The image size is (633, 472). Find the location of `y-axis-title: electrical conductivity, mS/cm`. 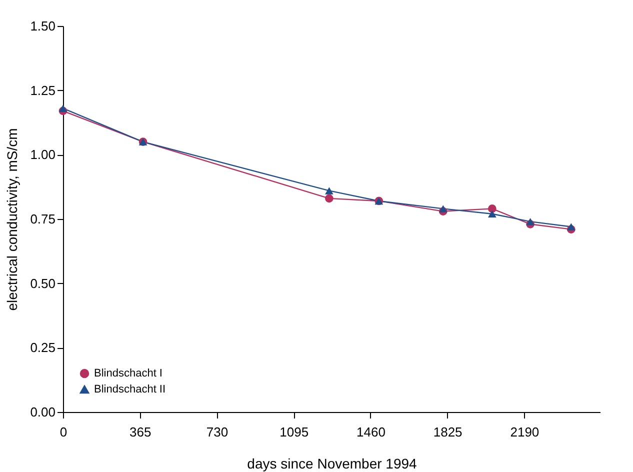

y-axis-title: electrical conductivity, mS/cm is located at coordinates (12, 219).